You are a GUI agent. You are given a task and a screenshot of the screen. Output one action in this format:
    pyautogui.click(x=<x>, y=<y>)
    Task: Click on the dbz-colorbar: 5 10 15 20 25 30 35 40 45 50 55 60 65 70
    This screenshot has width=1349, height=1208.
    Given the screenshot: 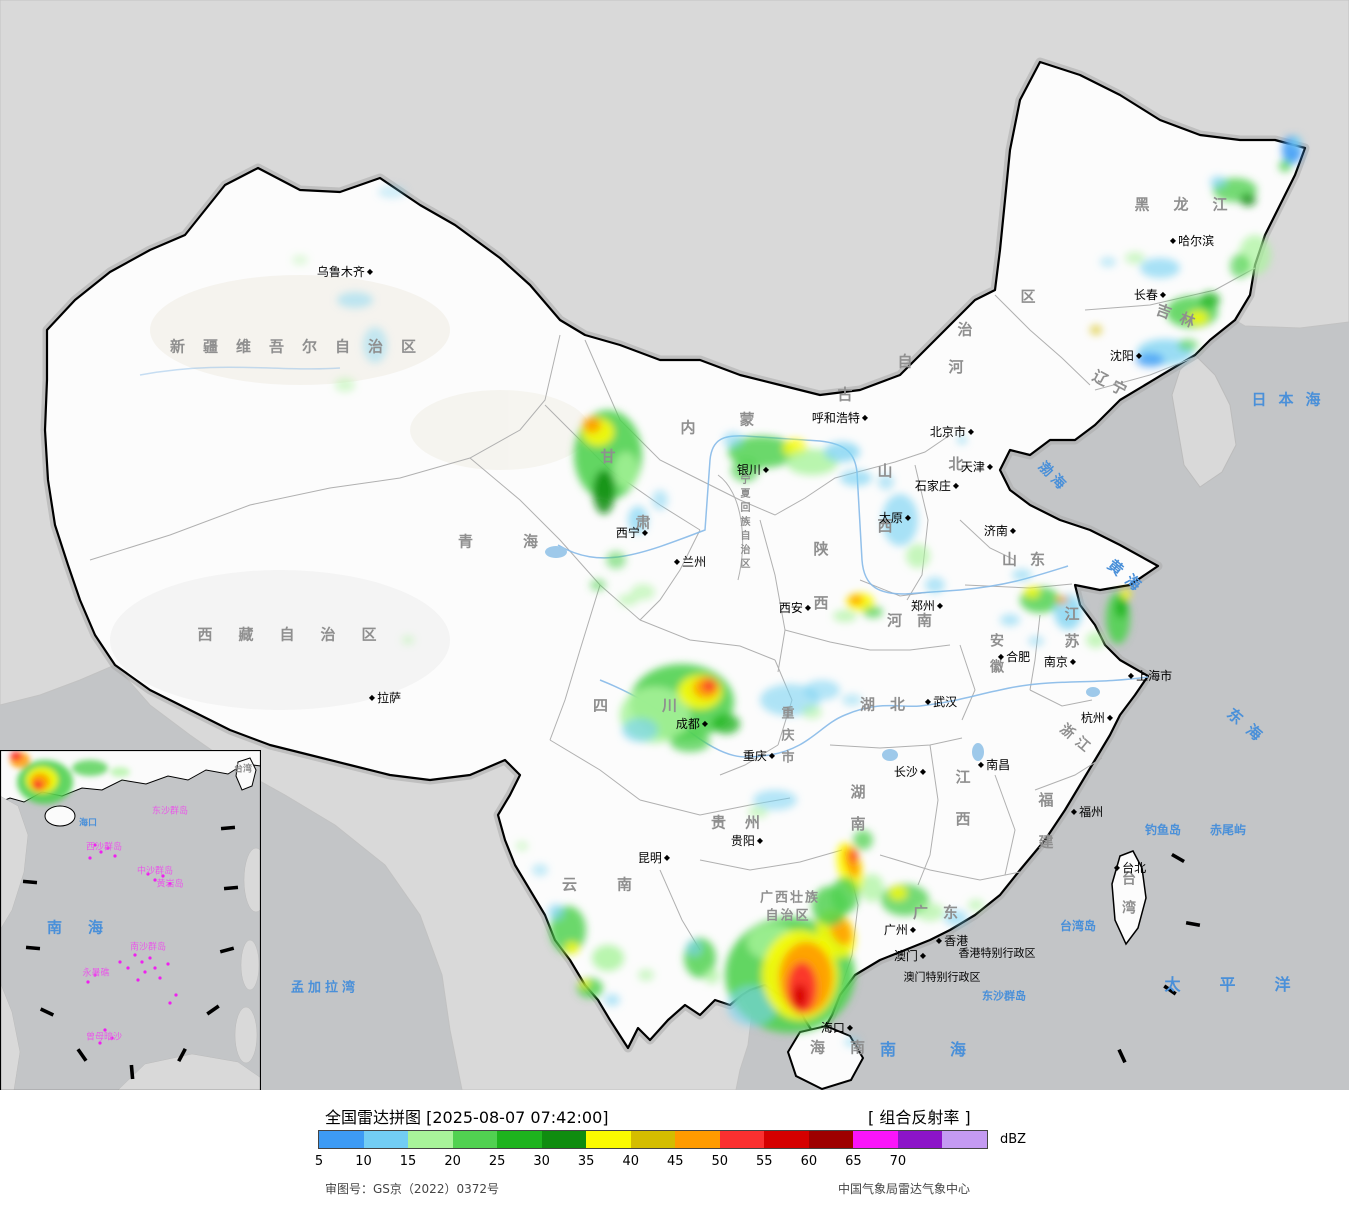 What is the action you would take?
    pyautogui.click(x=651, y=1149)
    